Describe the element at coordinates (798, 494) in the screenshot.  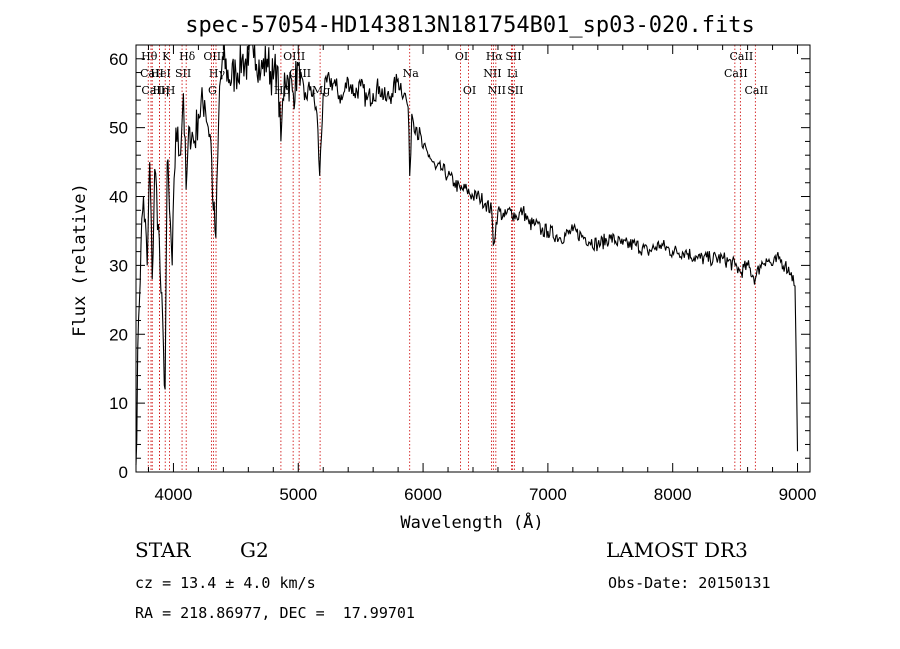
I see `x-tick-label: 9000` at that location.